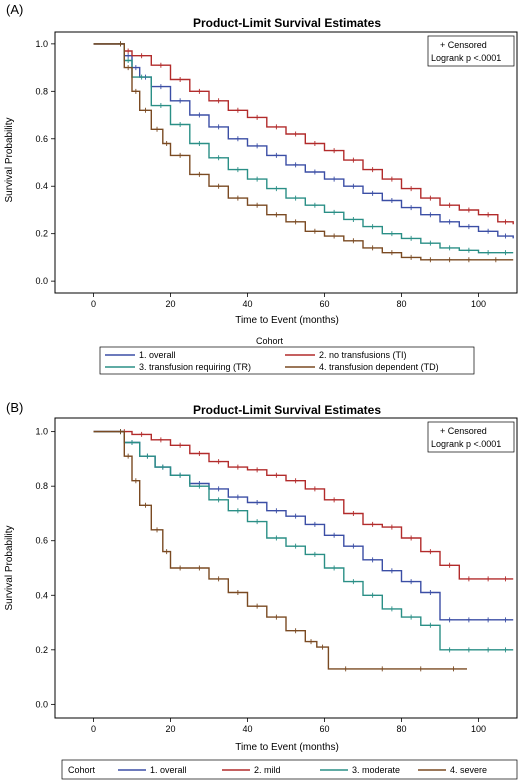 This screenshot has width=520, height=784. Describe the element at coordinates (41, 91) in the screenshot. I see `y-tick-label: 0.8` at that location.